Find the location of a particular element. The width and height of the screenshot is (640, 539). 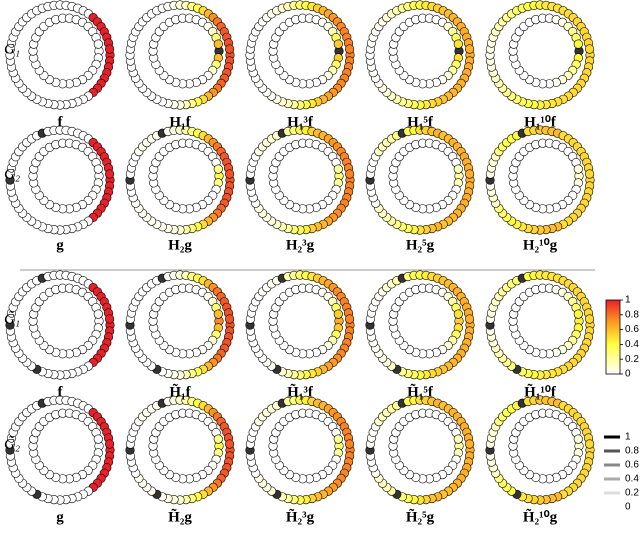

panel-label: H₁f is located at coordinates (180, 122).